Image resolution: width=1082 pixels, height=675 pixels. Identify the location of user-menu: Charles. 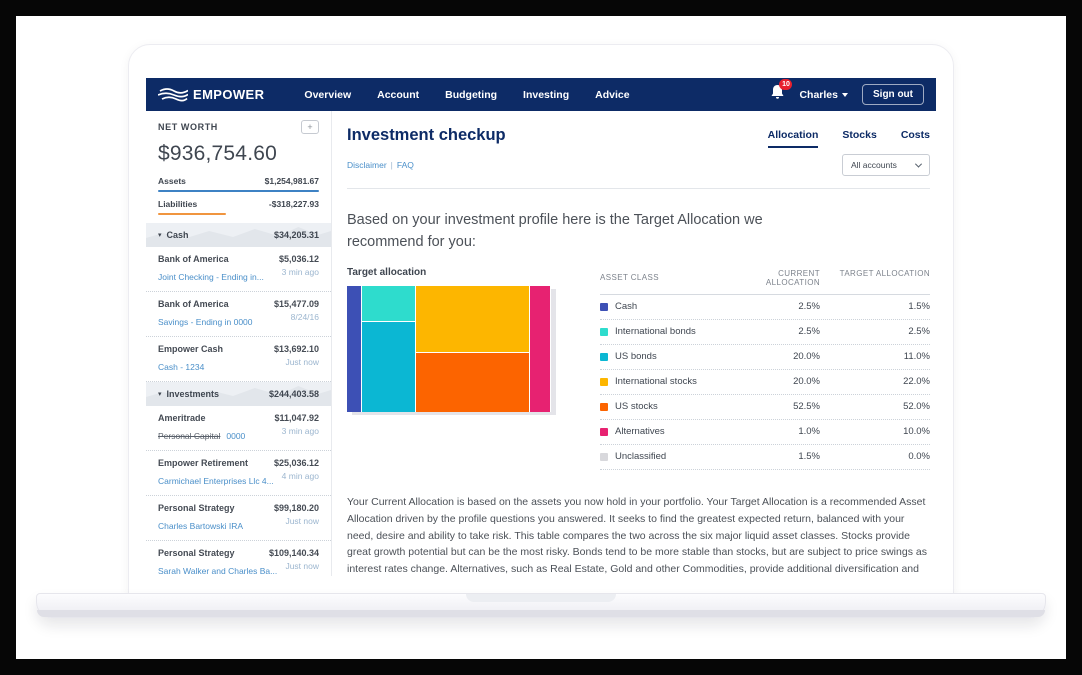
(823, 95).